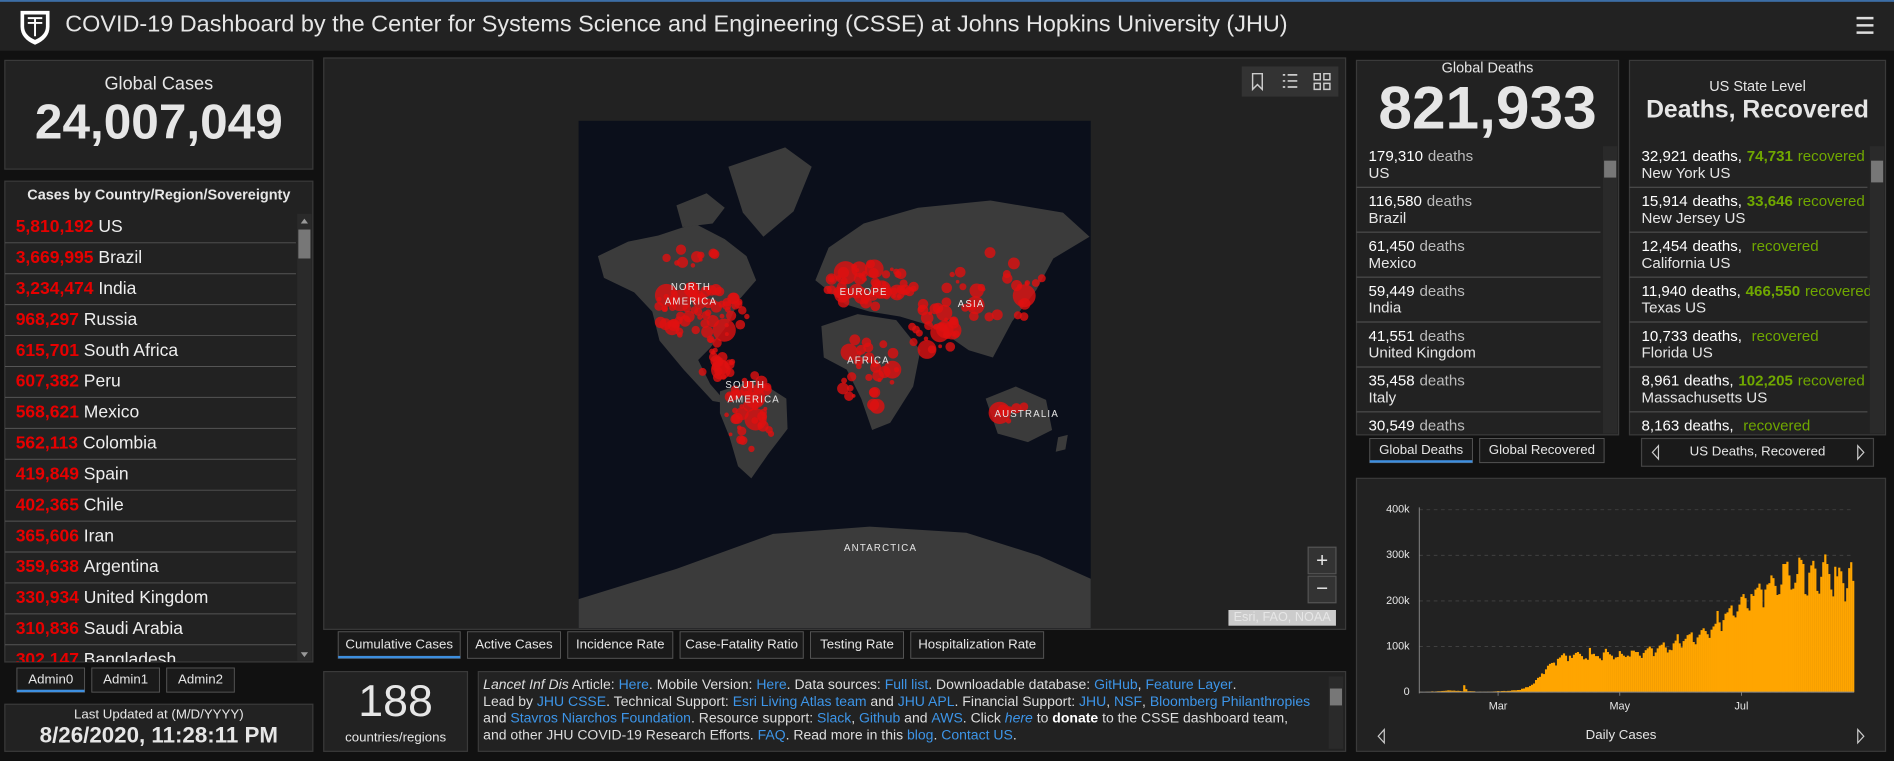 The image size is (1894, 761). What do you see at coordinates (920, 734) in the screenshot?
I see `info-link: blog` at bounding box center [920, 734].